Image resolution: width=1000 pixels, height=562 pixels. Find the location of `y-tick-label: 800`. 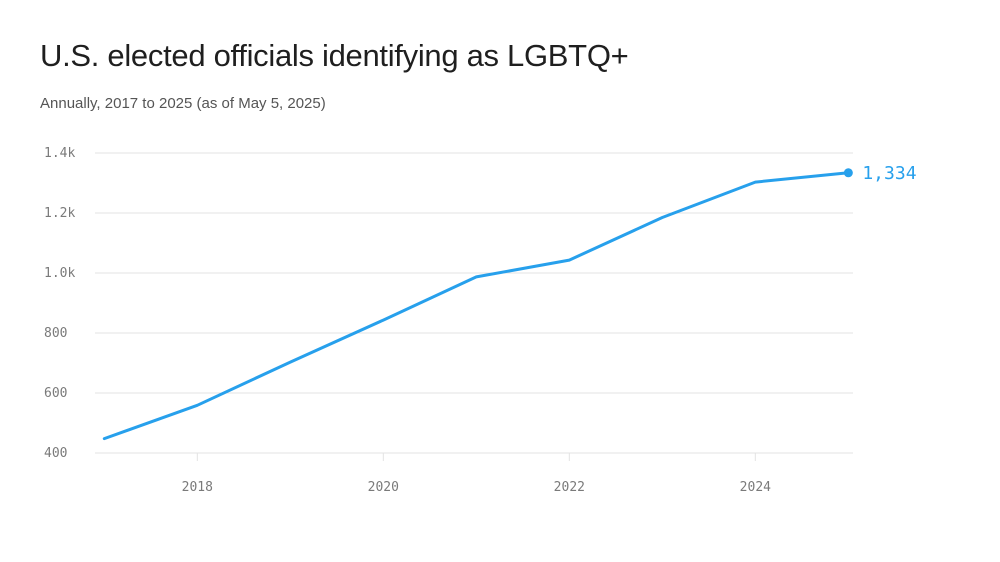

y-tick-label: 800 is located at coordinates (55, 333).